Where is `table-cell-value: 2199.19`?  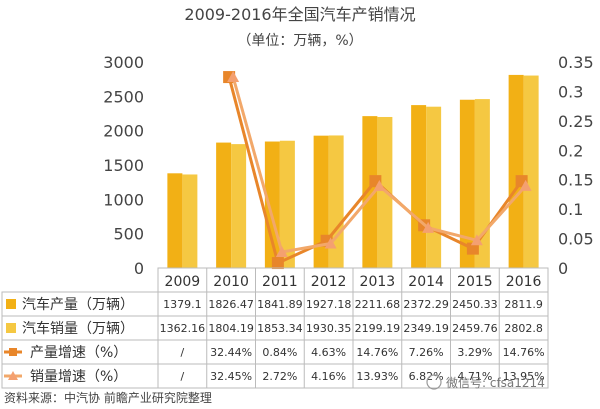
table-cell-value: 2199.19 is located at coordinates (378, 328).